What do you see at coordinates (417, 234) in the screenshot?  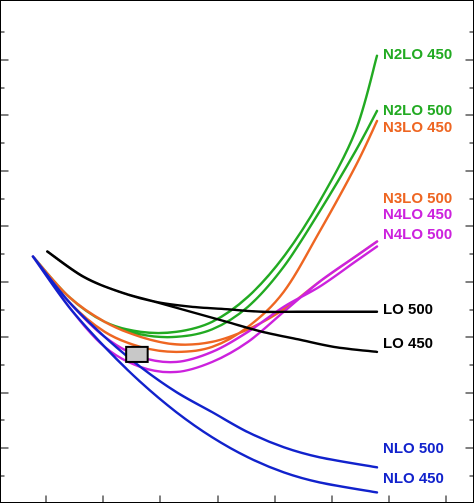 I see `series-label-5: N4LO 500` at bounding box center [417, 234].